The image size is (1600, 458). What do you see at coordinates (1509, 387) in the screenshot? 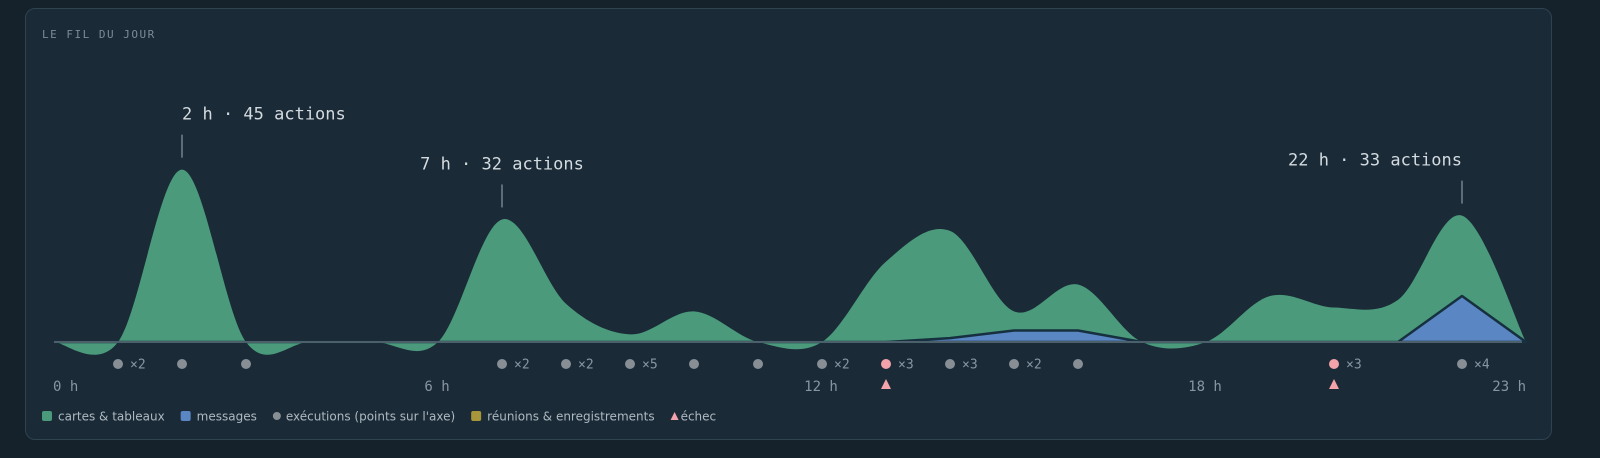
I see `x-tick-label: 23 h` at bounding box center [1509, 387].